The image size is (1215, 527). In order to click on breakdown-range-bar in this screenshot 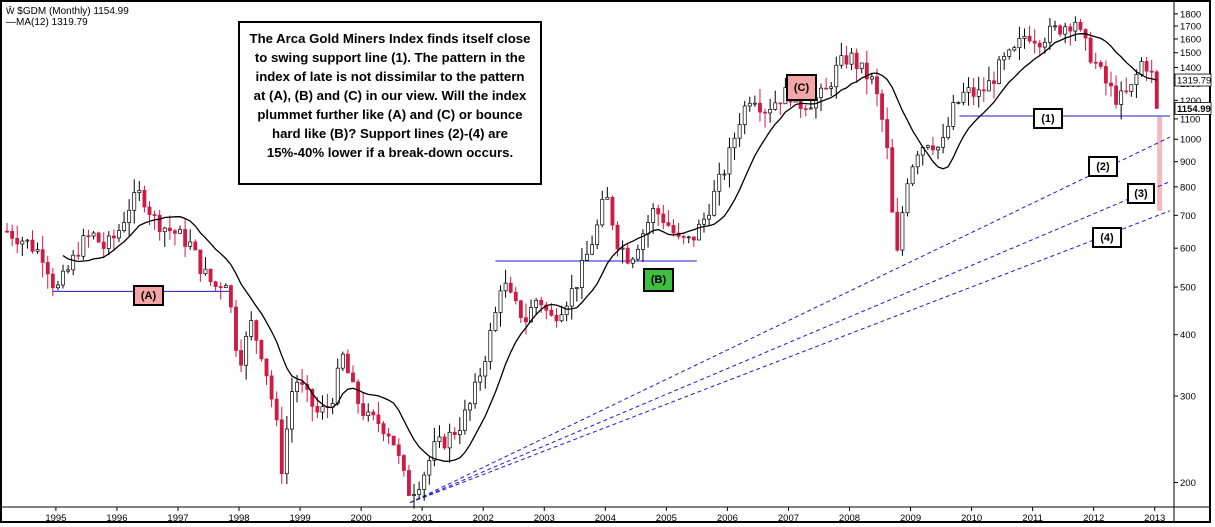, I will do `click(1160, 163)`.